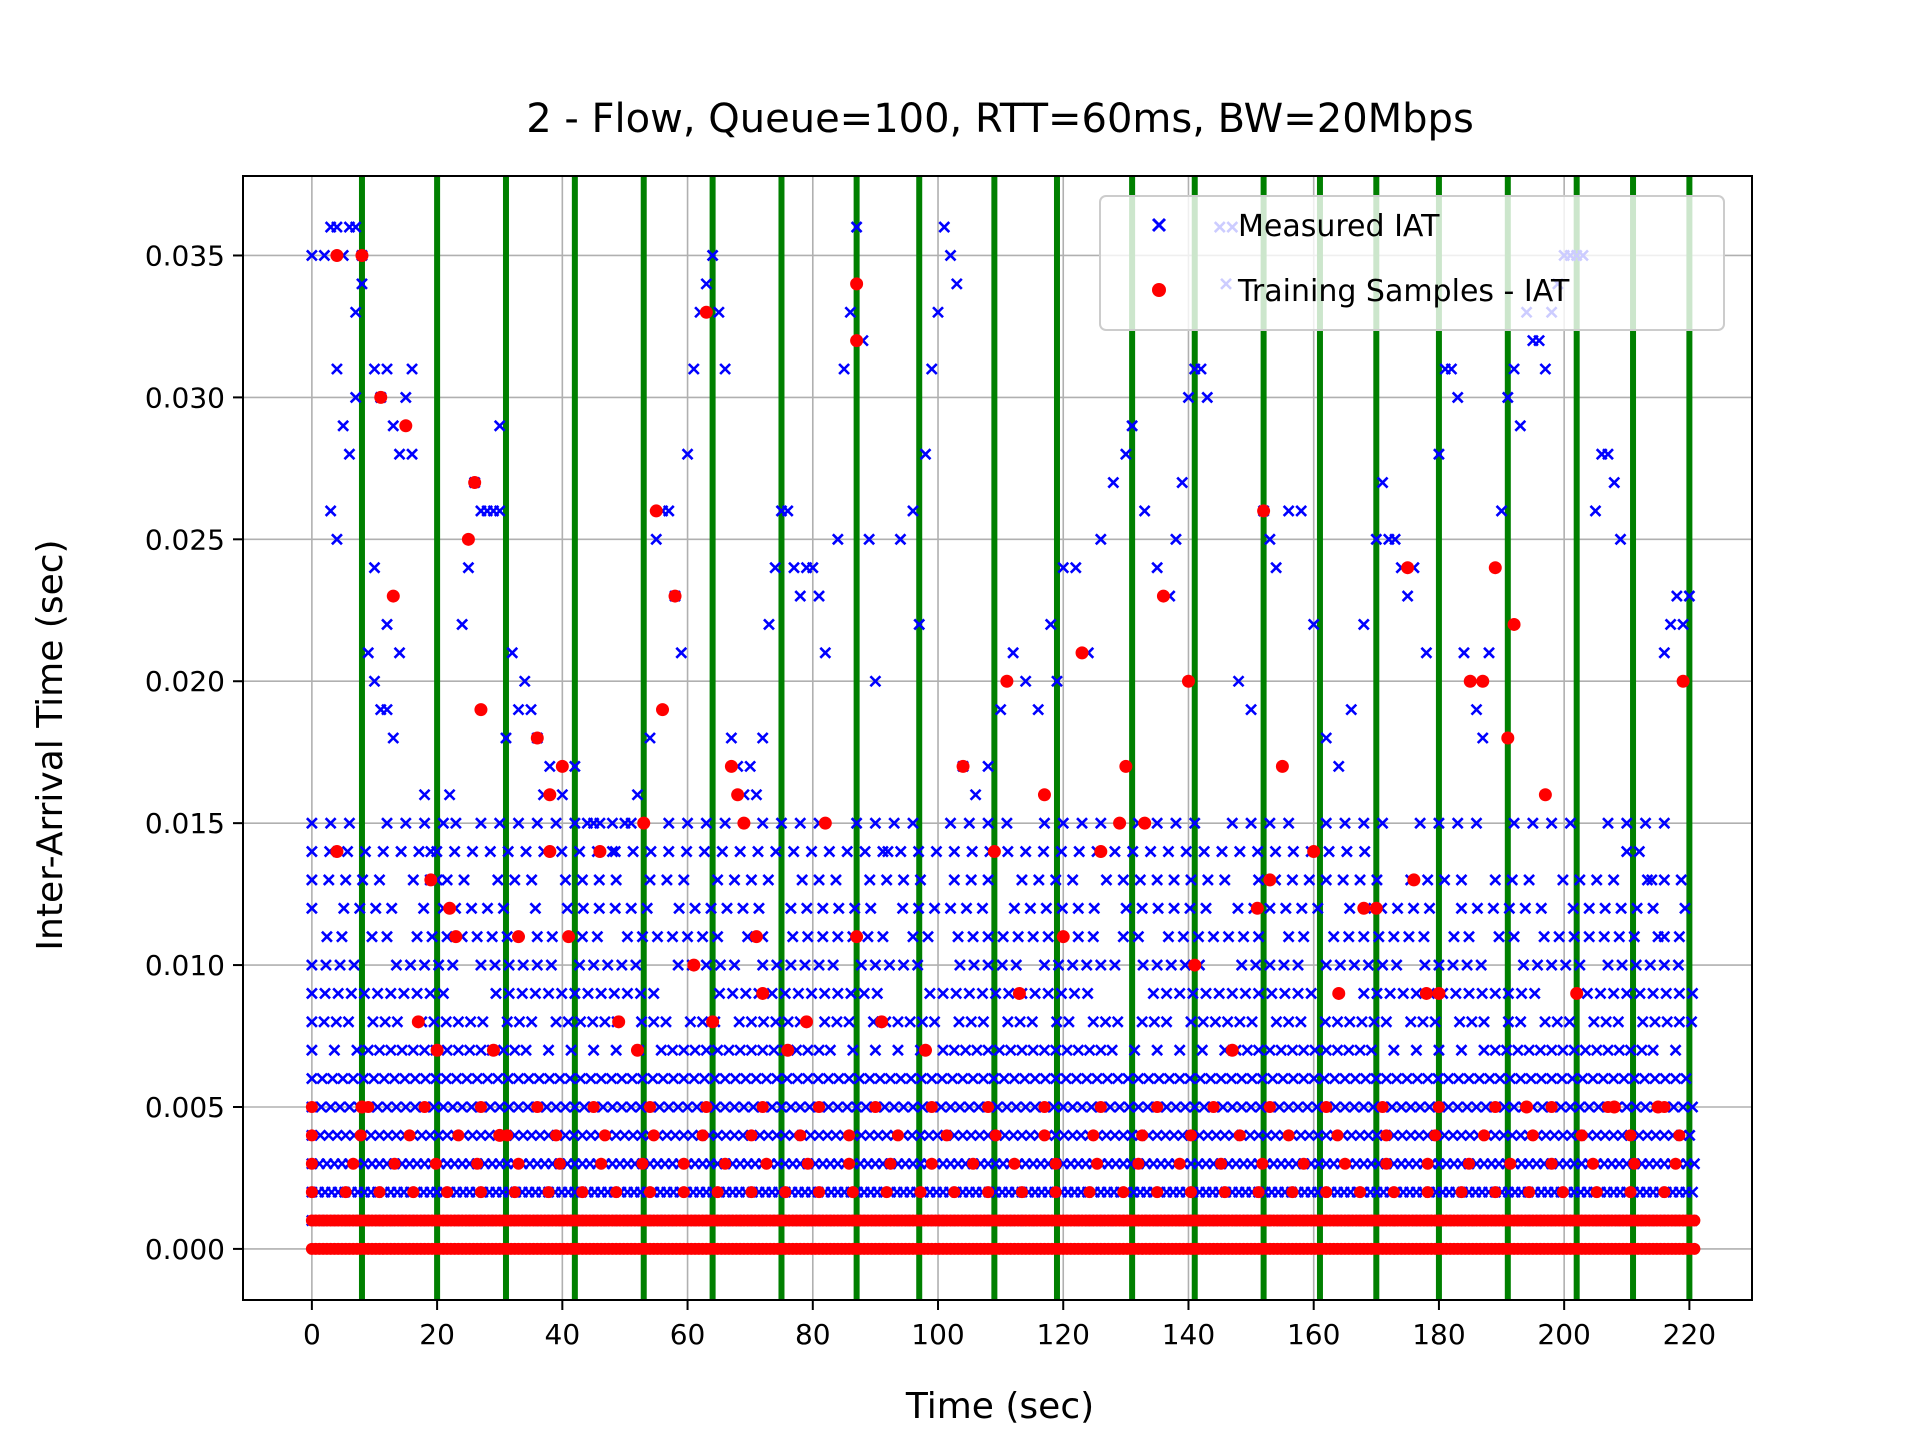  Describe the element at coordinates (1009, 1325) in the screenshot. I see `x-axis-ticks: 0 20 40 60 80 100 120 140 160 180 200 220` at that location.